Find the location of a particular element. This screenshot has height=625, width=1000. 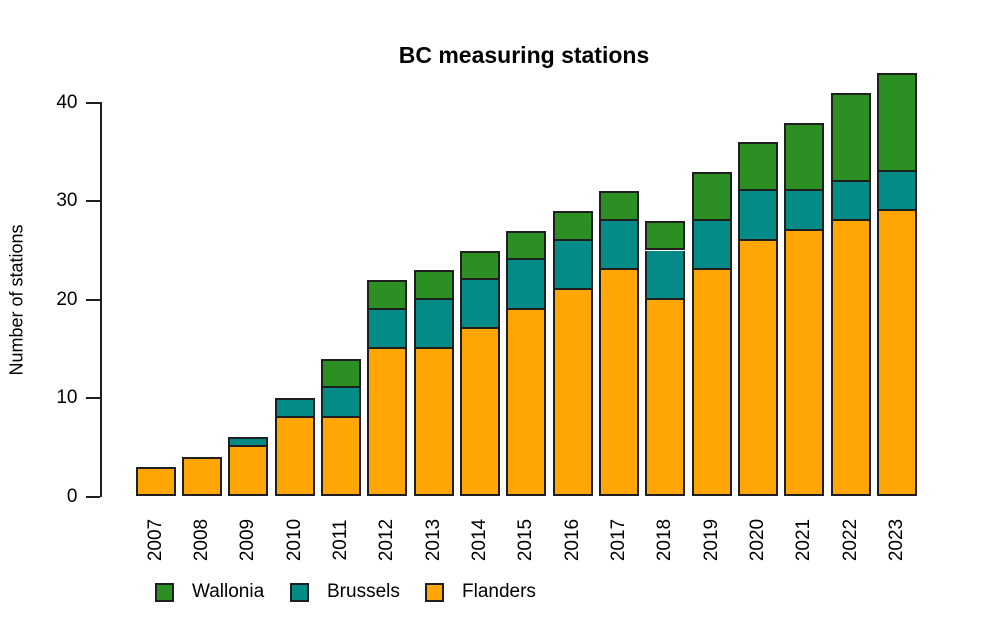

bar-segment-2017-wallonia is located at coordinates (619, 206).